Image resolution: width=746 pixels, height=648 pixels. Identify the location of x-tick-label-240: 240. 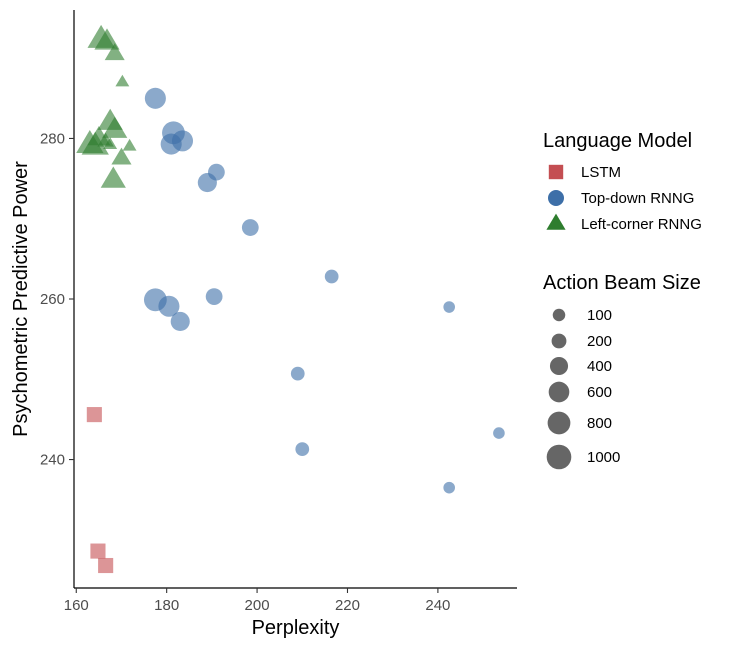
(437, 605).